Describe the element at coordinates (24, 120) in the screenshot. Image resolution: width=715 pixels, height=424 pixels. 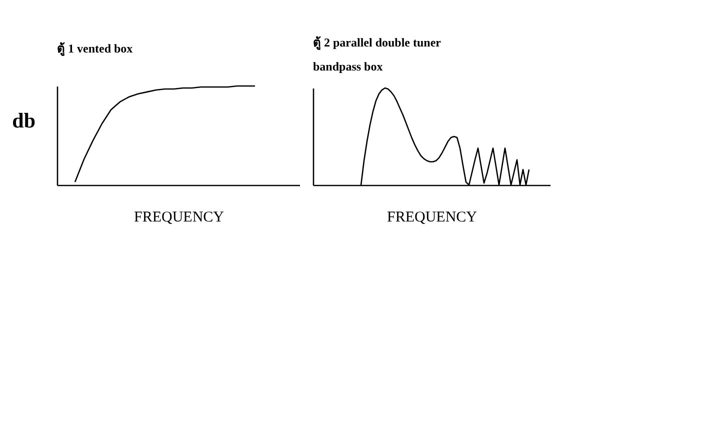
I see `y-axis-title: db` at that location.